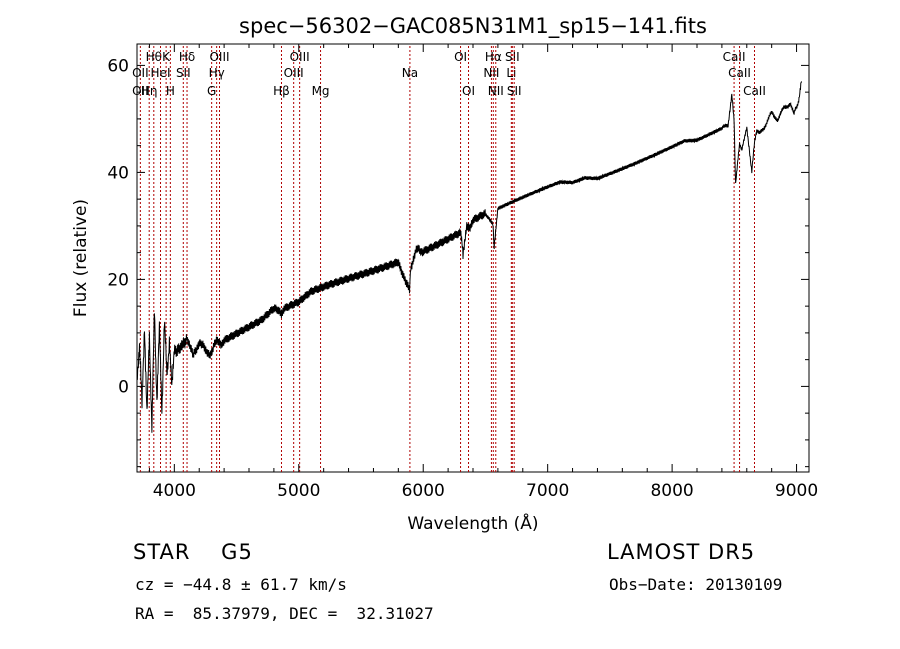 This screenshot has width=900, height=649. I want to click on line-marker-label: Hη, so click(149, 91).